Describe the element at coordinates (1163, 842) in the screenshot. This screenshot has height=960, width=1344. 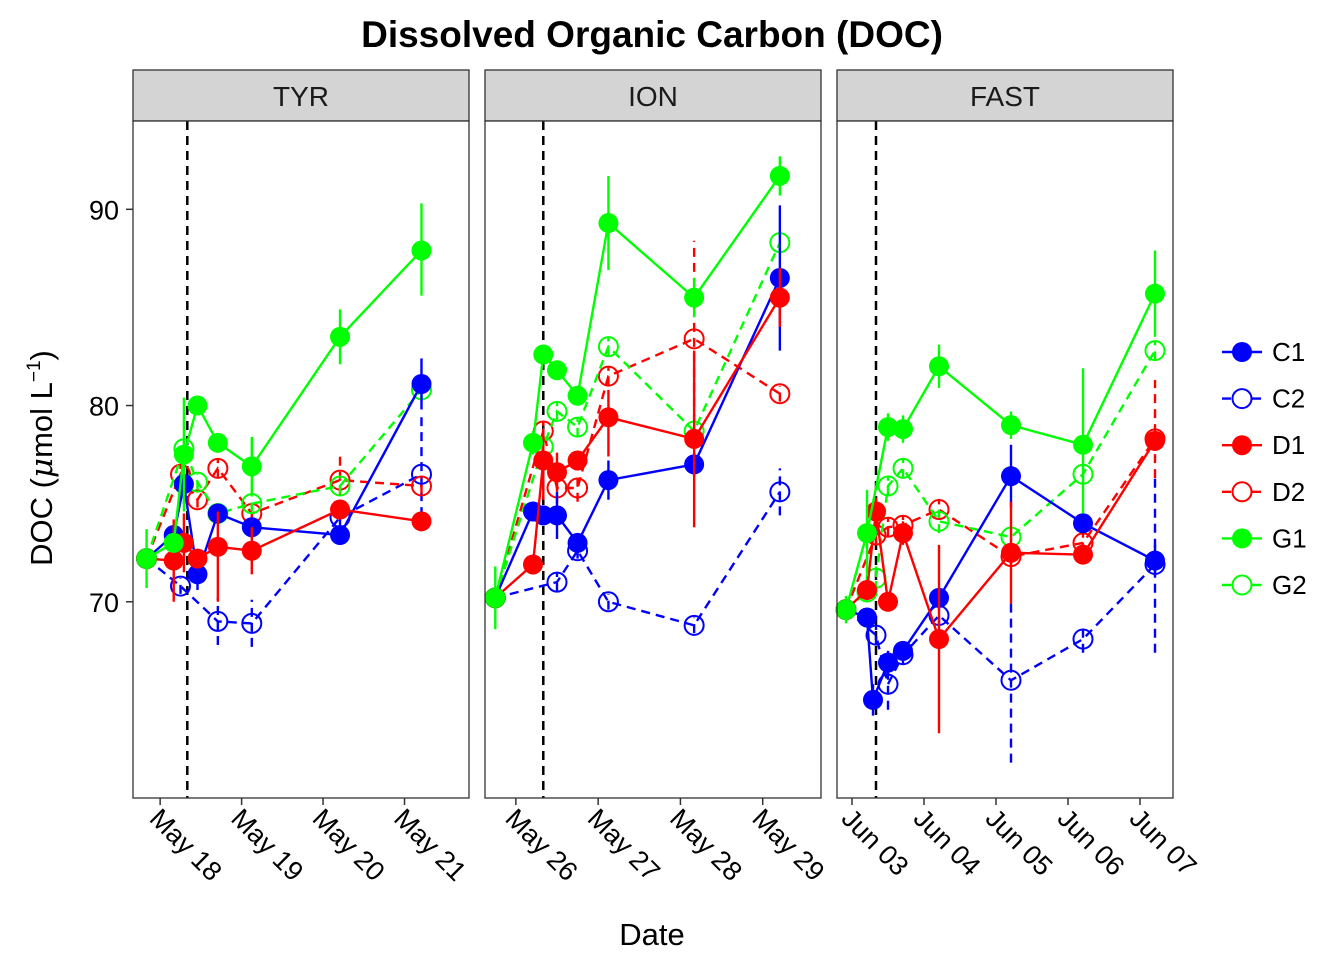
I see `x-tick-label: Jun 07` at that location.